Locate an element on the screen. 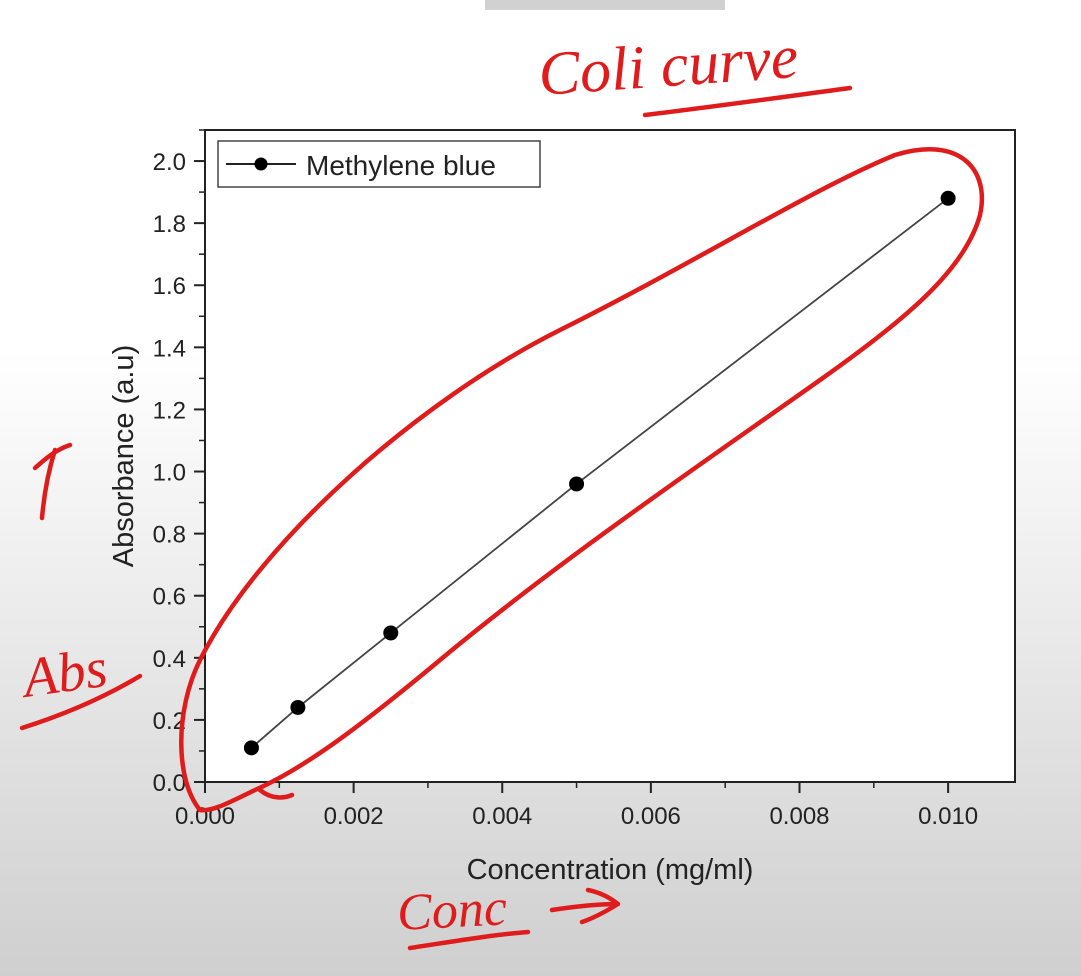 The height and width of the screenshot is (976, 1081). x-tick-label: 0.002 is located at coordinates (354, 816).